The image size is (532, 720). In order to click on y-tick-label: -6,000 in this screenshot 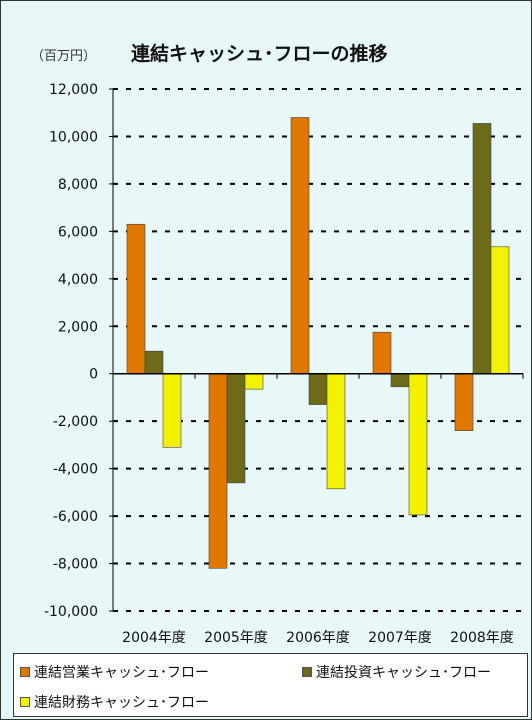, I will do `click(75, 517)`.